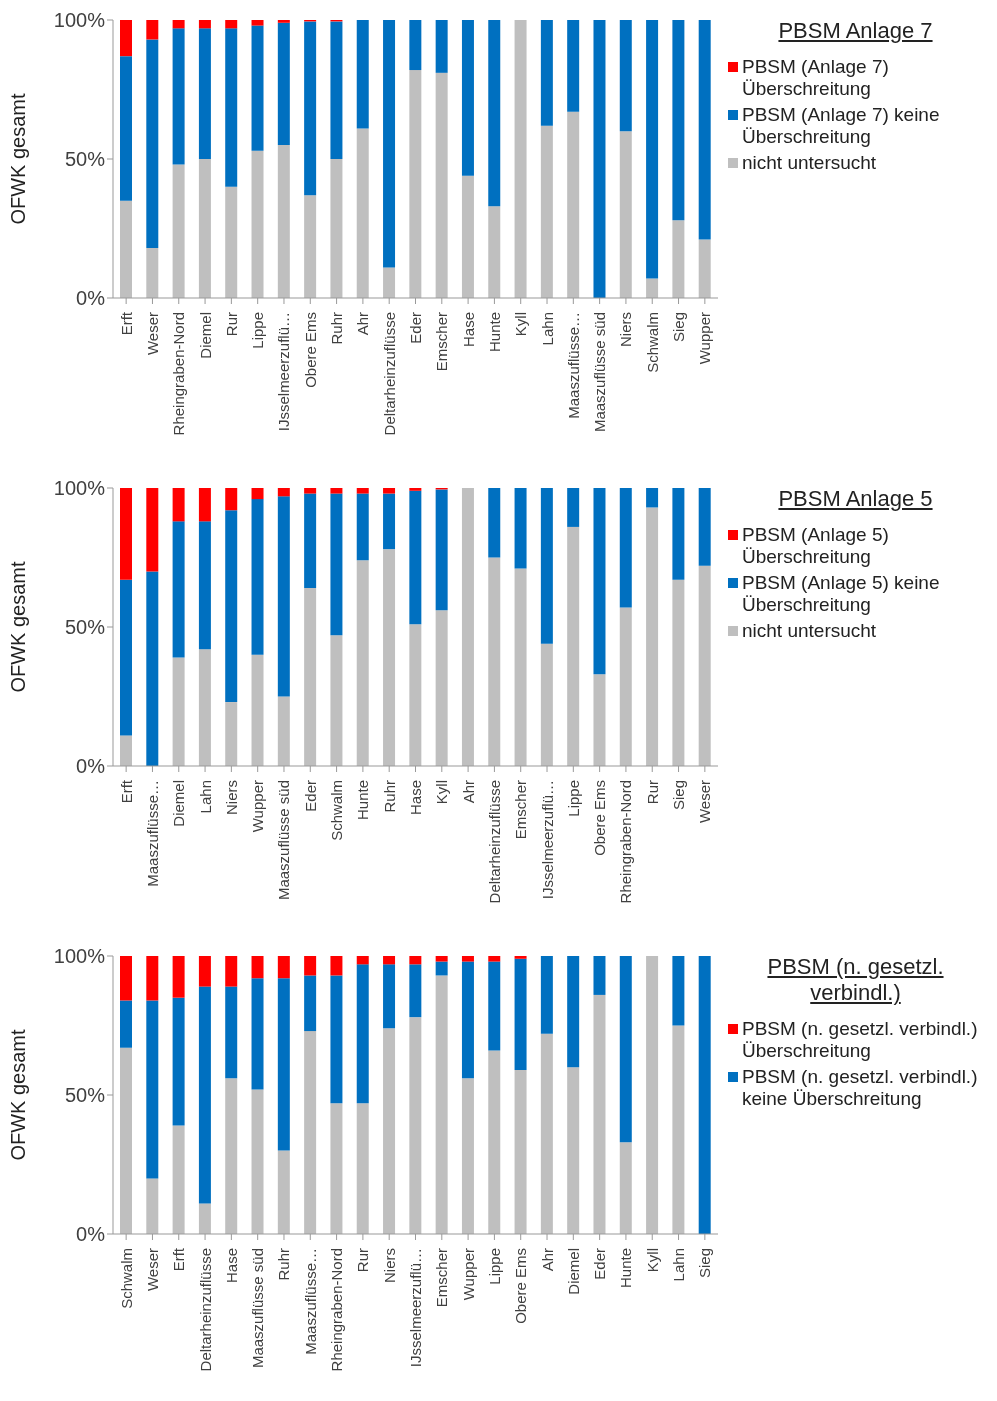 This screenshot has height=1401, width=997. Describe the element at coordinates (816, 78) in the screenshot. I see `legend-label: PBSM (Anlage 7) Überschreitung` at that location.